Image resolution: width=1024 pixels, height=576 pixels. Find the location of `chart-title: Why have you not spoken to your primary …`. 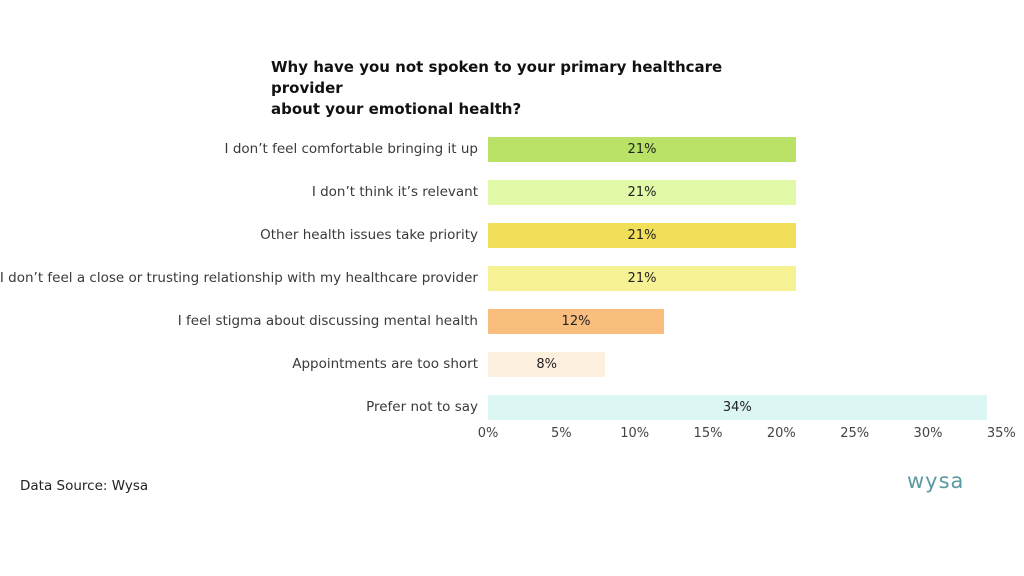

chart-title: Why have you not spoken to your primary … is located at coordinates (531, 88).